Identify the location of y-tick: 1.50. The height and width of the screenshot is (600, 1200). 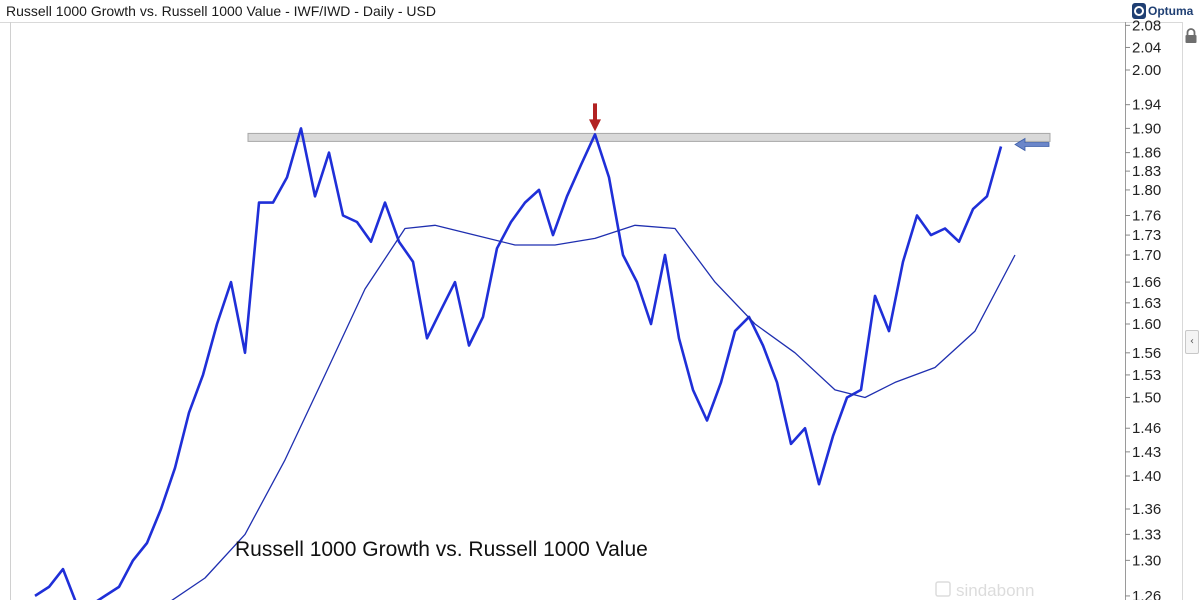
(1143, 397).